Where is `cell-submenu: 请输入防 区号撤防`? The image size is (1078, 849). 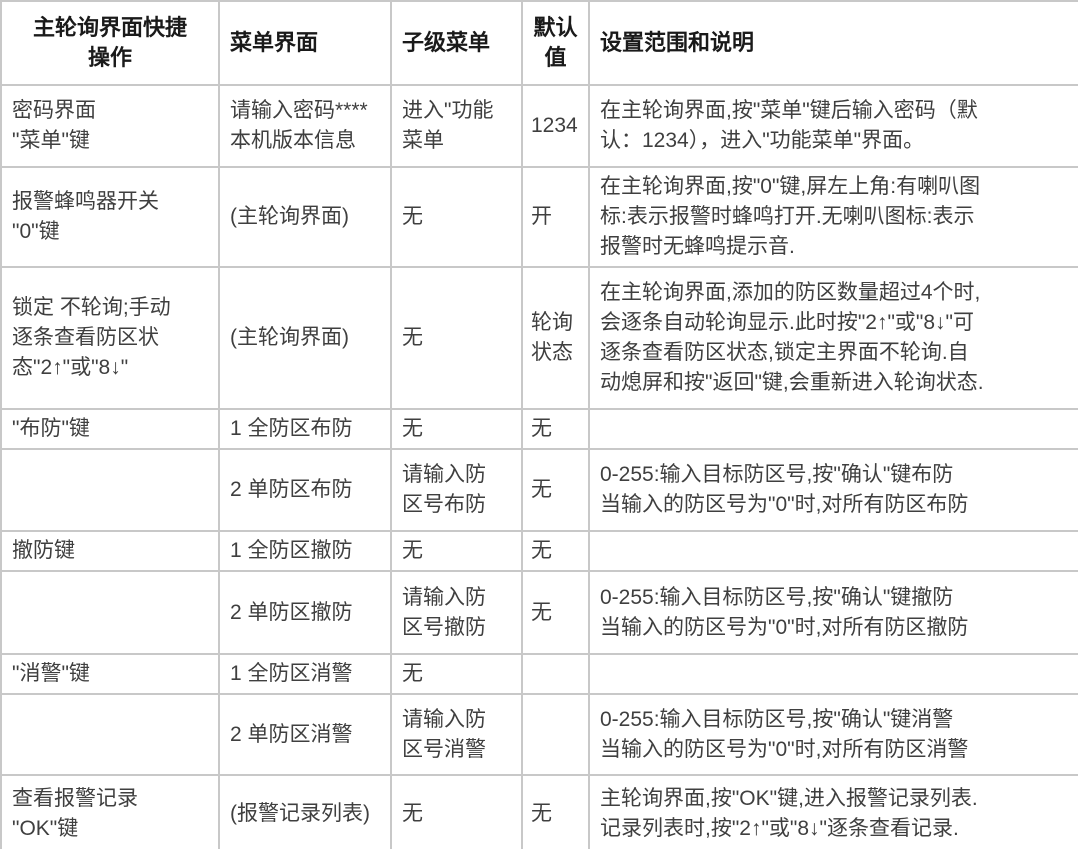 cell-submenu: 请输入防 区号撤防 is located at coordinates (456, 612).